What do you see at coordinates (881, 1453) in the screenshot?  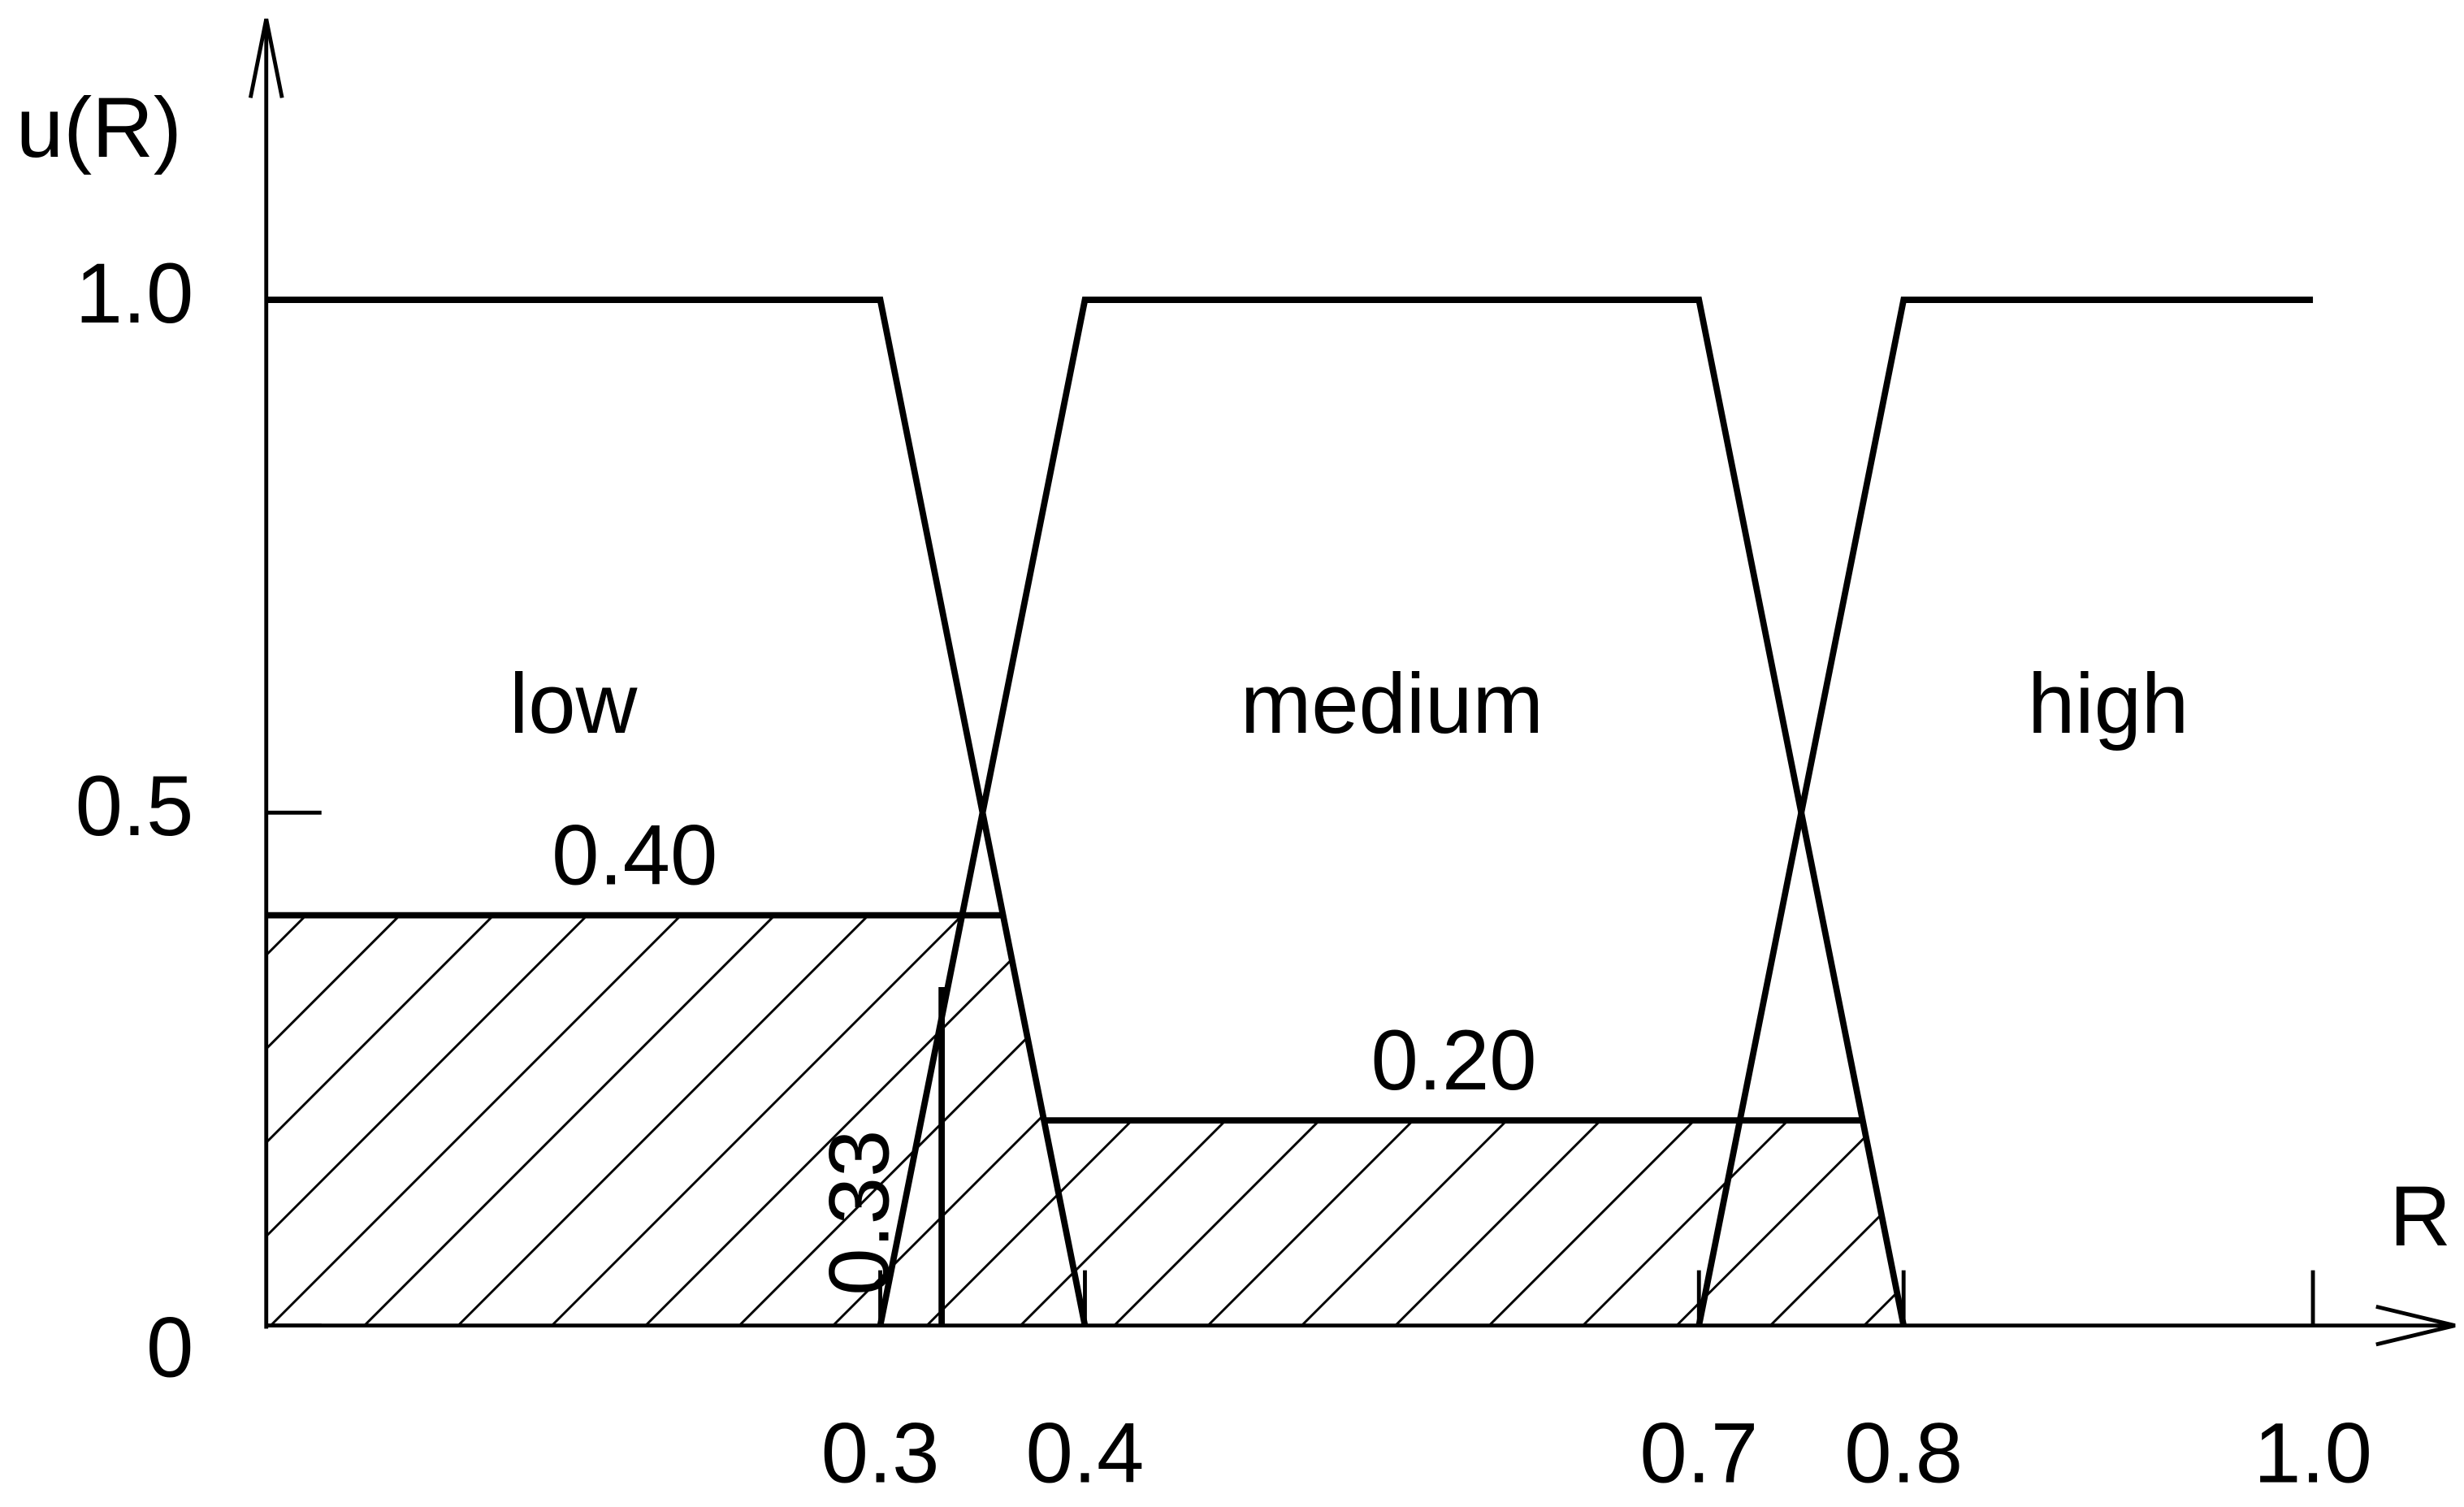 I see `x-tick-label: 0.3` at bounding box center [881, 1453].